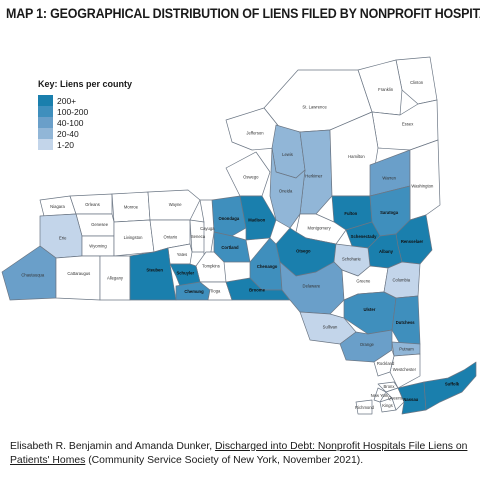 Image resolution: width=480 pixels, height=480 pixels. I want to click on county-label: Erie, so click(63, 237).